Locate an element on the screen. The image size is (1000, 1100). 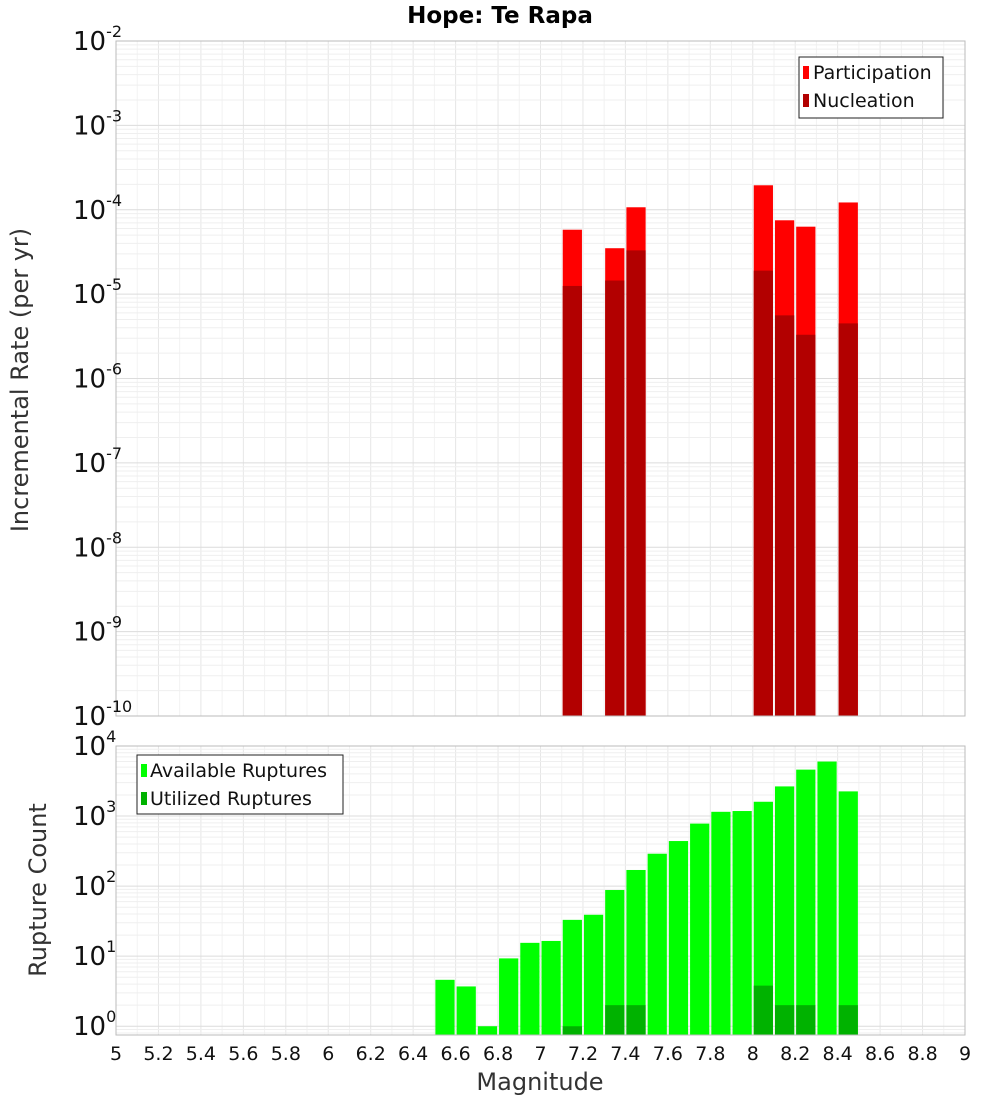
bottom-y-tick-label: 10⁰ is located at coordinates (94, 1024).